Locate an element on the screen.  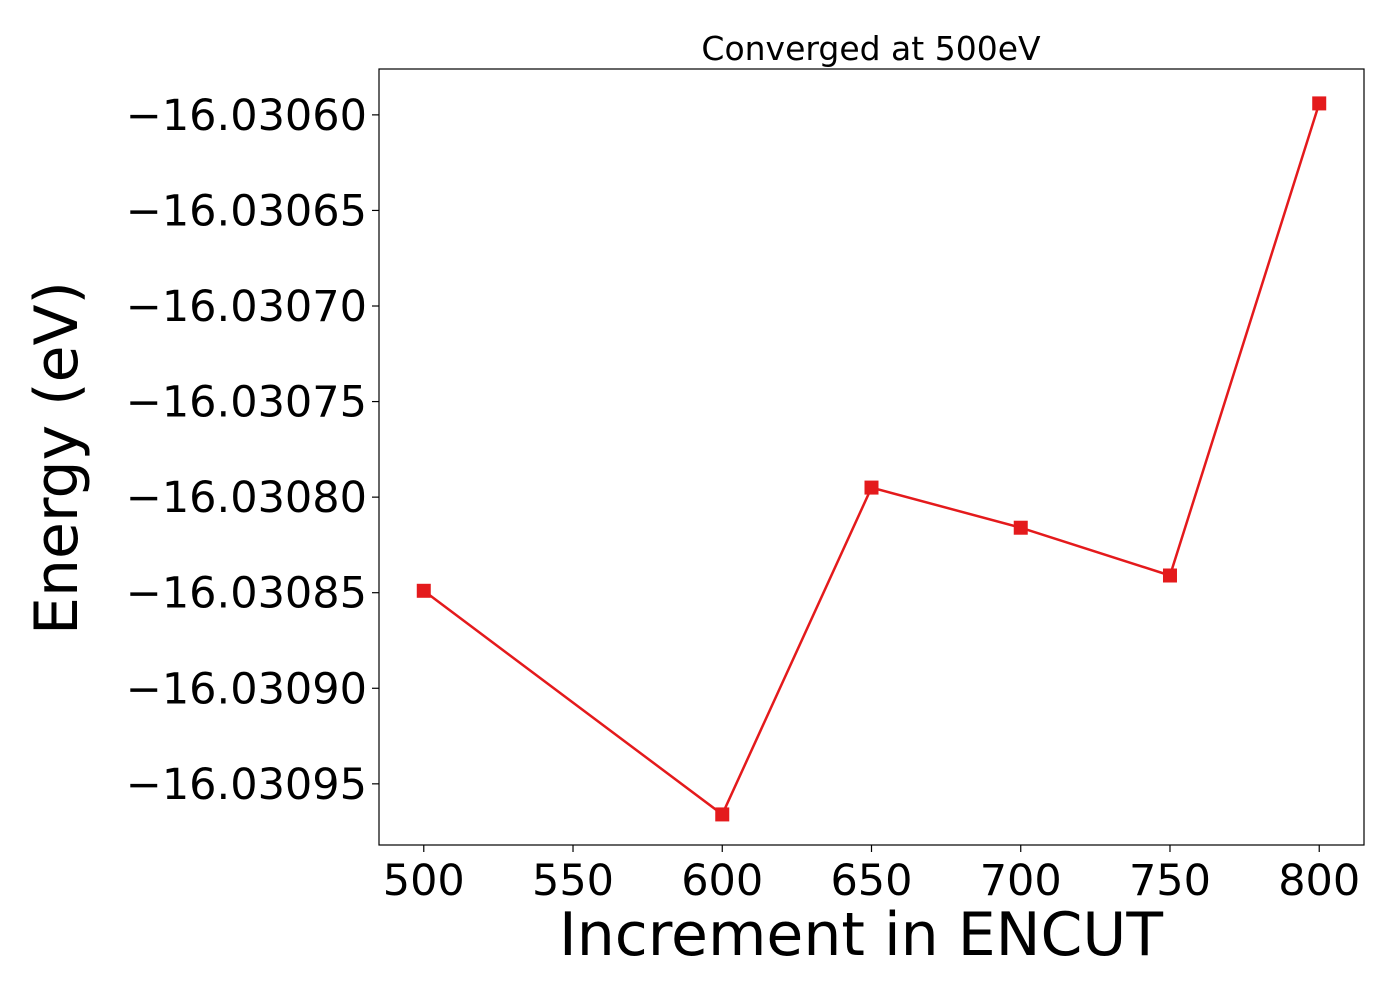
x-tick-label: 500 is located at coordinates (424, 881).